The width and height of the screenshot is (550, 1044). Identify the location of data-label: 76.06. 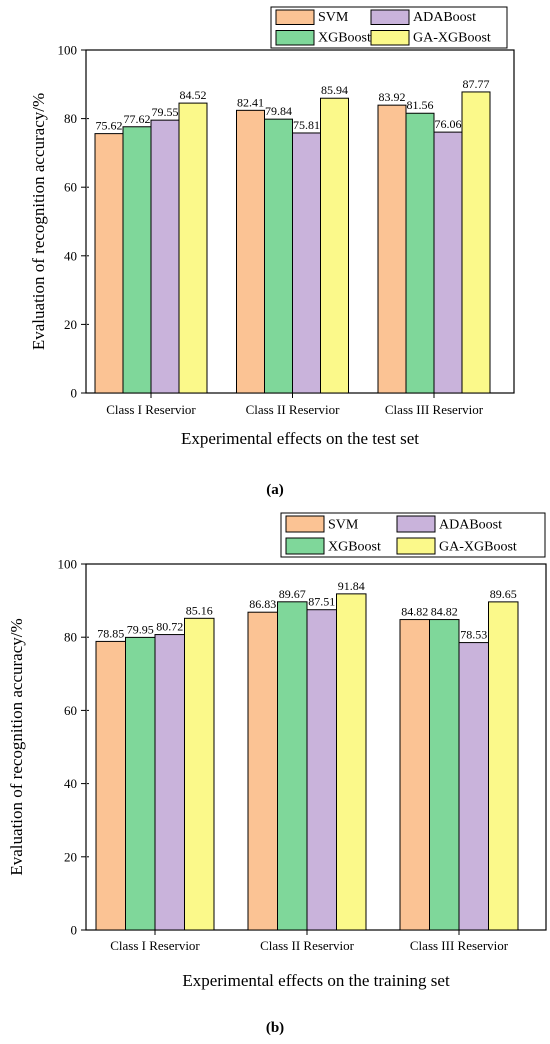
(448, 124).